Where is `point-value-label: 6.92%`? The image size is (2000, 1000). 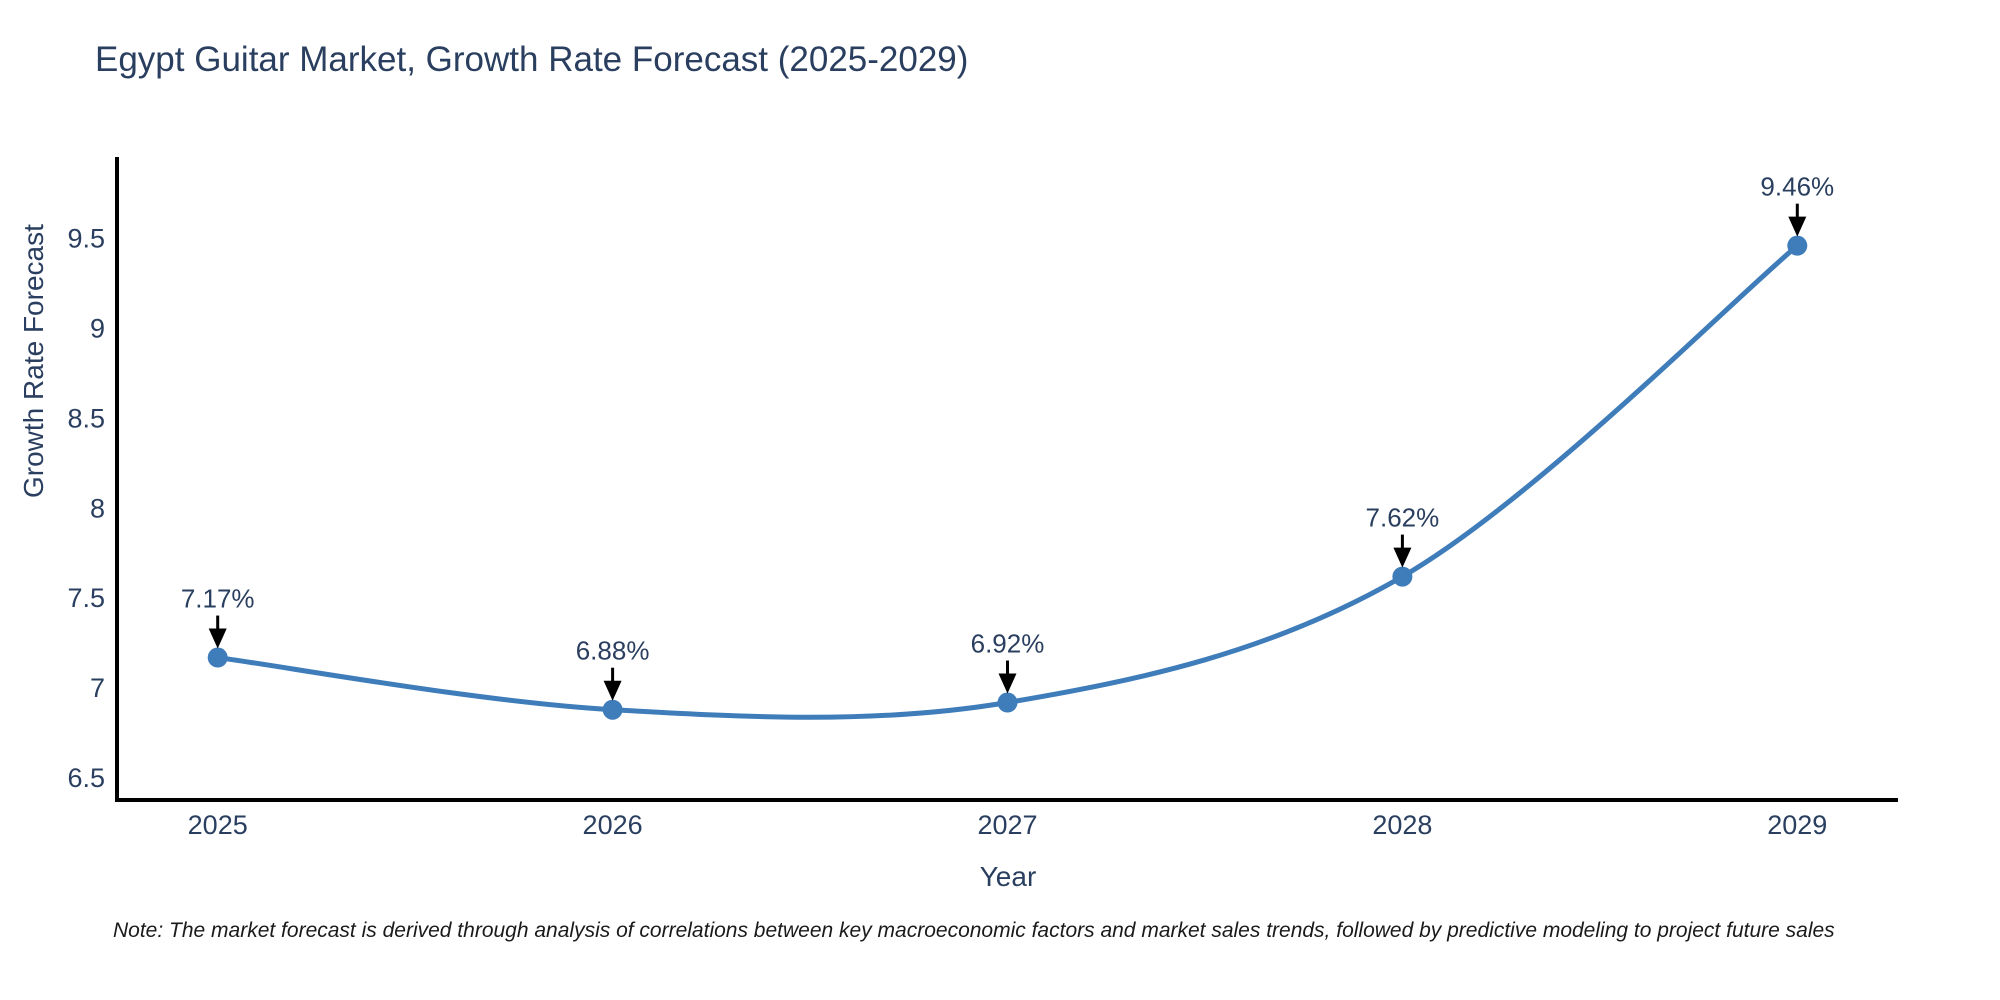
point-value-label: 6.92% is located at coordinates (1008, 644).